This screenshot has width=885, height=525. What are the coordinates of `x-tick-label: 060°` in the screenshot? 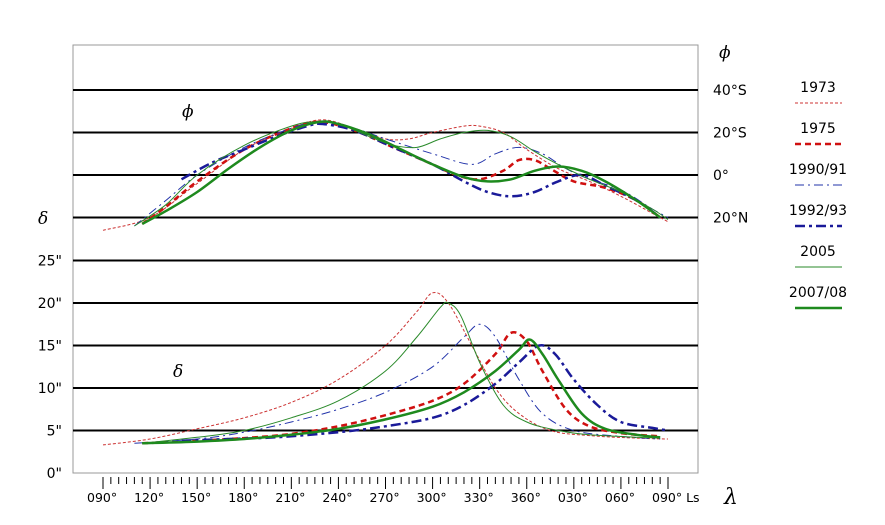 It's located at (620, 497).